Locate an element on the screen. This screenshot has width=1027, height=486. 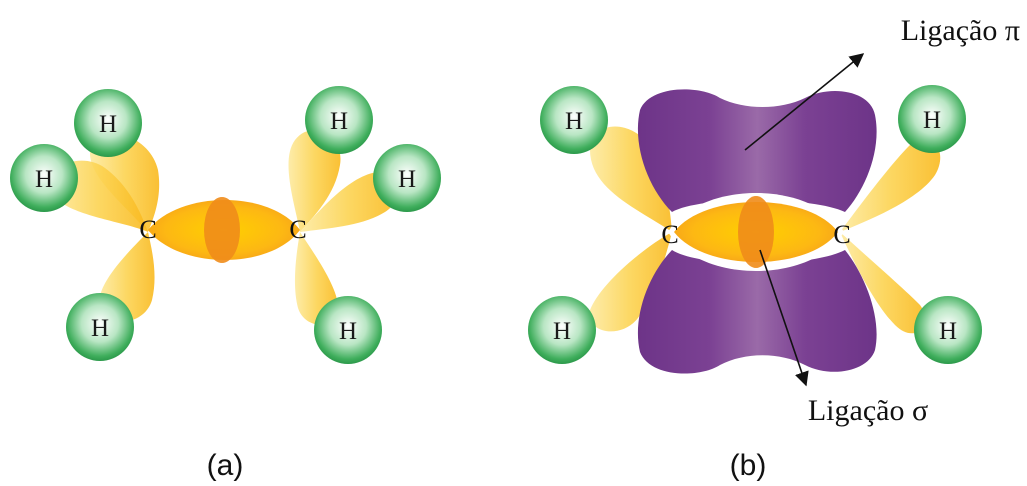
pi-bond-lower-lobe is located at coordinates (757, 312).